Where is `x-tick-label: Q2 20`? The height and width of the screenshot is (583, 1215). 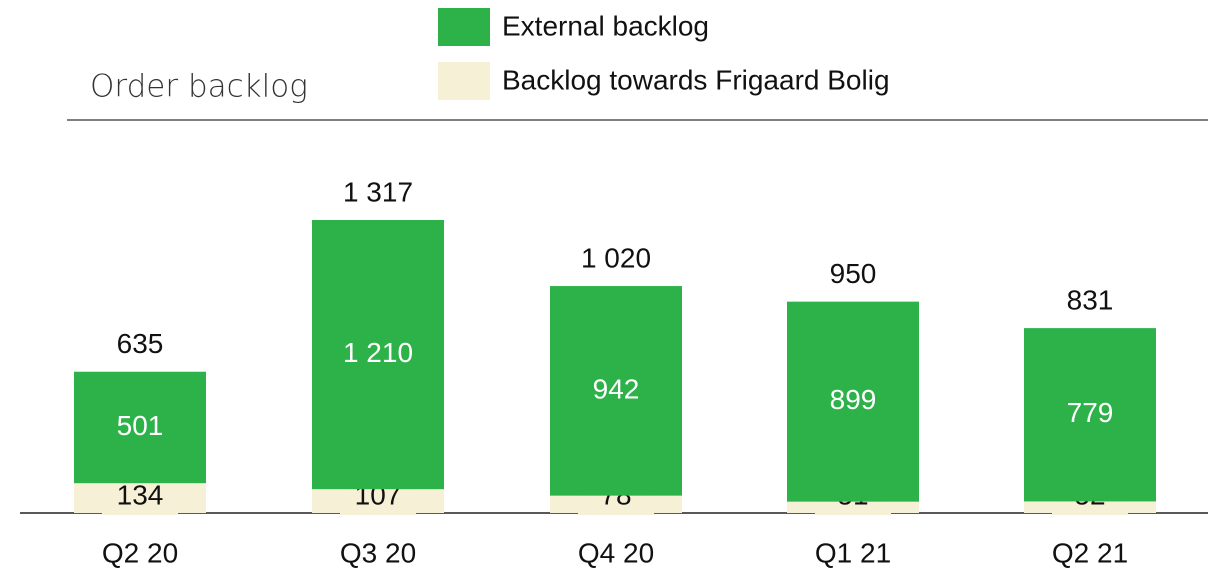 x-tick-label: Q2 20 is located at coordinates (140, 552).